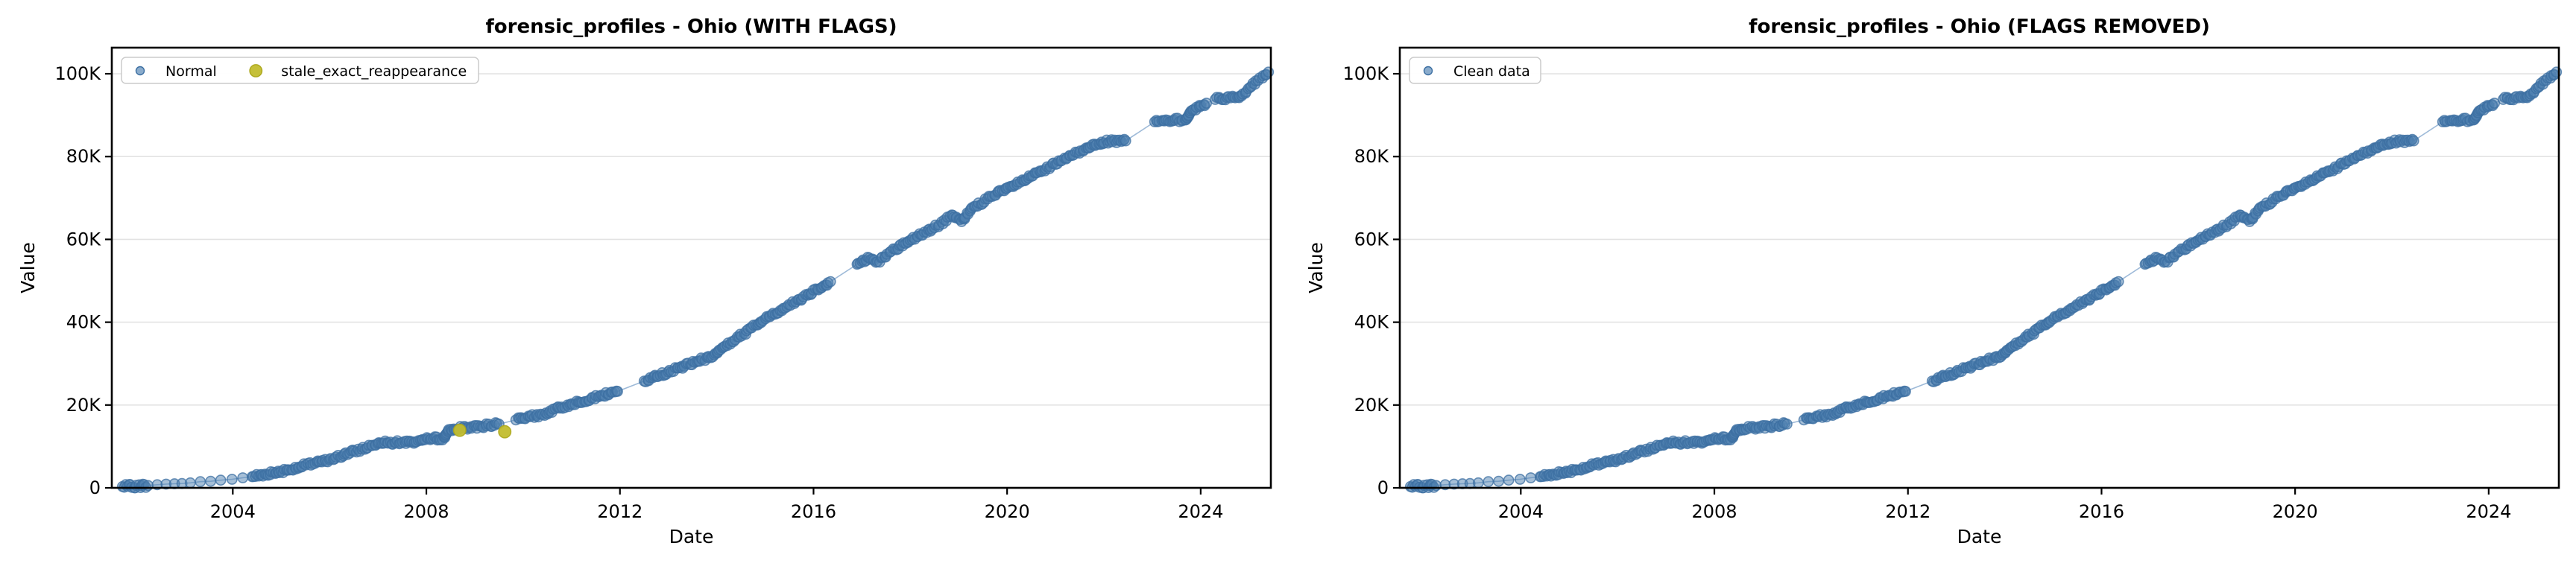 Image resolution: width=2576 pixels, height=572 pixels. Describe the element at coordinates (256, 70) in the screenshot. I see `legend-marker-flag` at that location.